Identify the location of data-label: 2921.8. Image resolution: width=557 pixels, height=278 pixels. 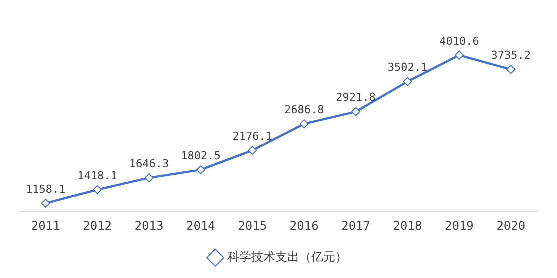
(356, 97).